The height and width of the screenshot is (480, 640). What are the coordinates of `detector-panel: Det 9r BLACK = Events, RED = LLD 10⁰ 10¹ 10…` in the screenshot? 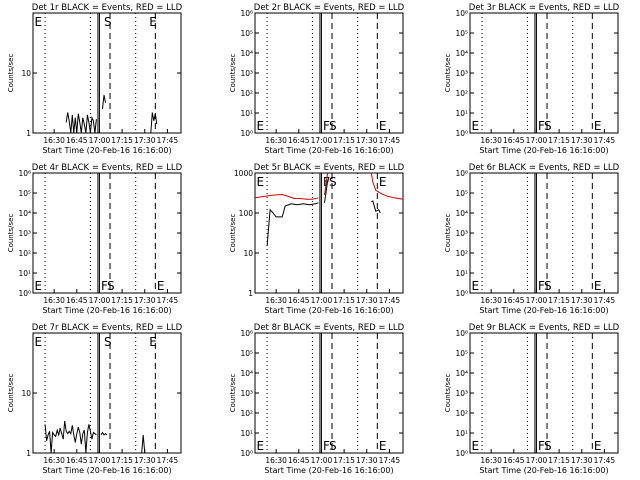 It's located at (532, 399).